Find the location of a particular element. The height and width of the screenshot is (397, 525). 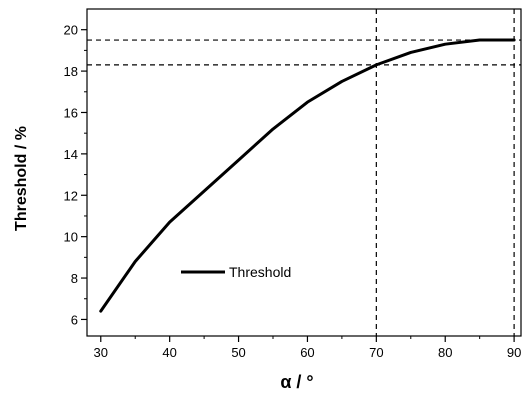

y-tick-label-20: 20 is located at coordinates (71, 30).